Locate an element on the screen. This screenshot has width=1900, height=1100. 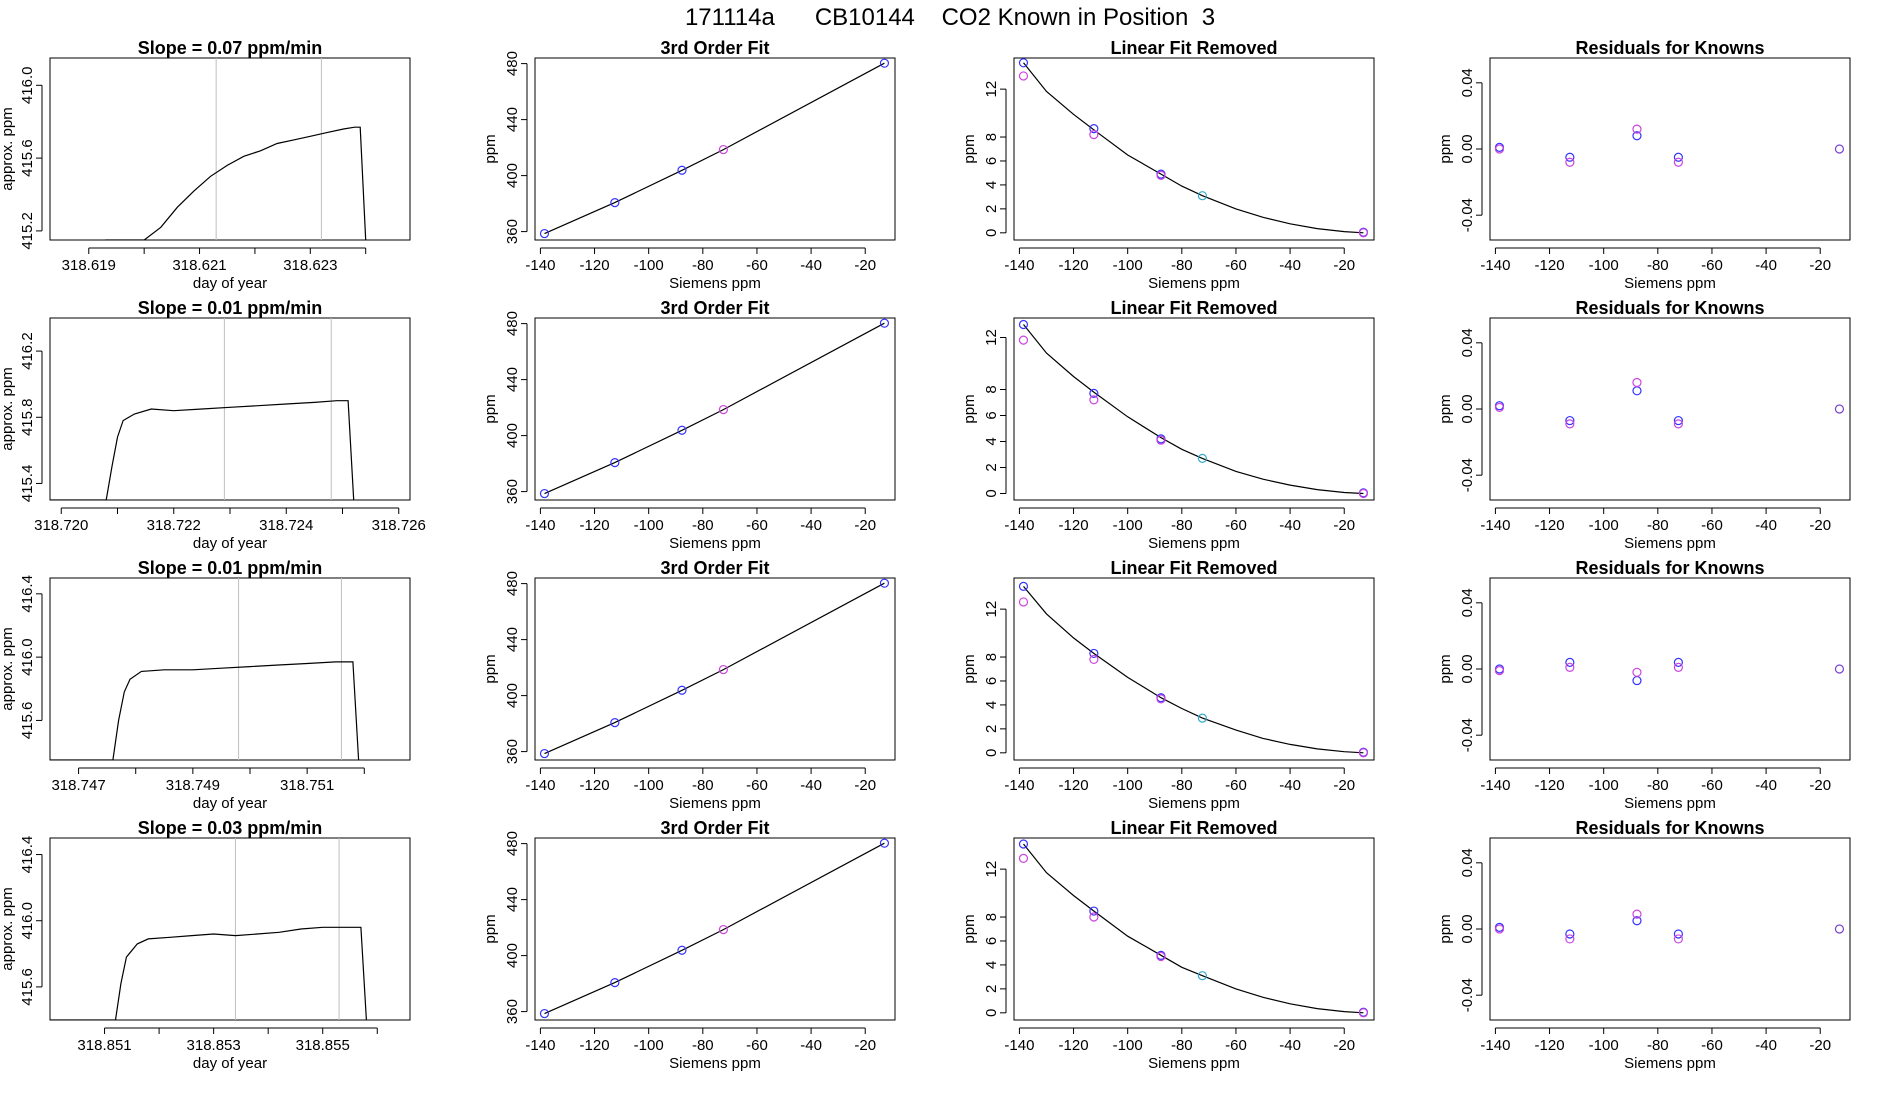
y-tick-label: 4 is located at coordinates (991, 185).